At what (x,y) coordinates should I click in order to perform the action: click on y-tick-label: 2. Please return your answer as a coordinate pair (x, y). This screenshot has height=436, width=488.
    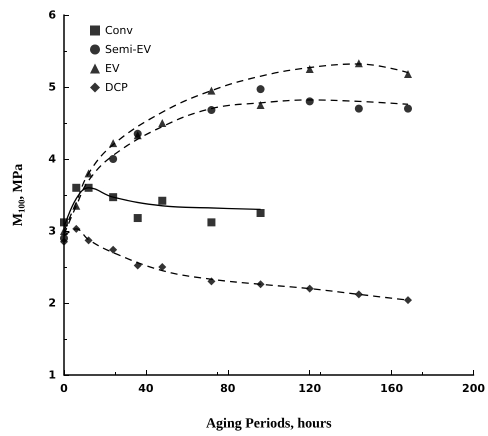
    Looking at the image, I should click on (52, 303).